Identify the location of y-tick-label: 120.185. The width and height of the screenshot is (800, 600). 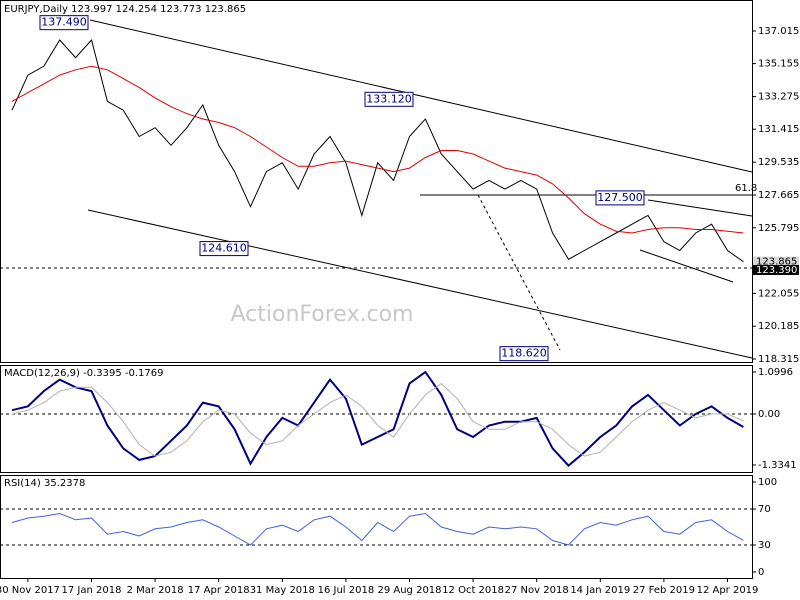
(778, 326).